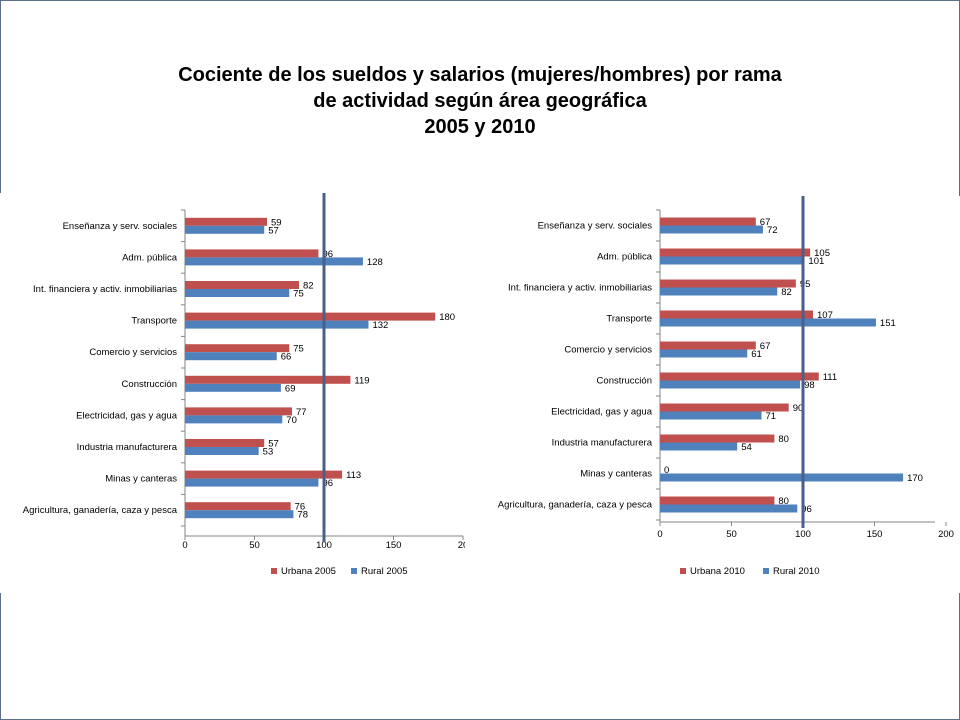  I want to click on data-label: 170, so click(915, 478).